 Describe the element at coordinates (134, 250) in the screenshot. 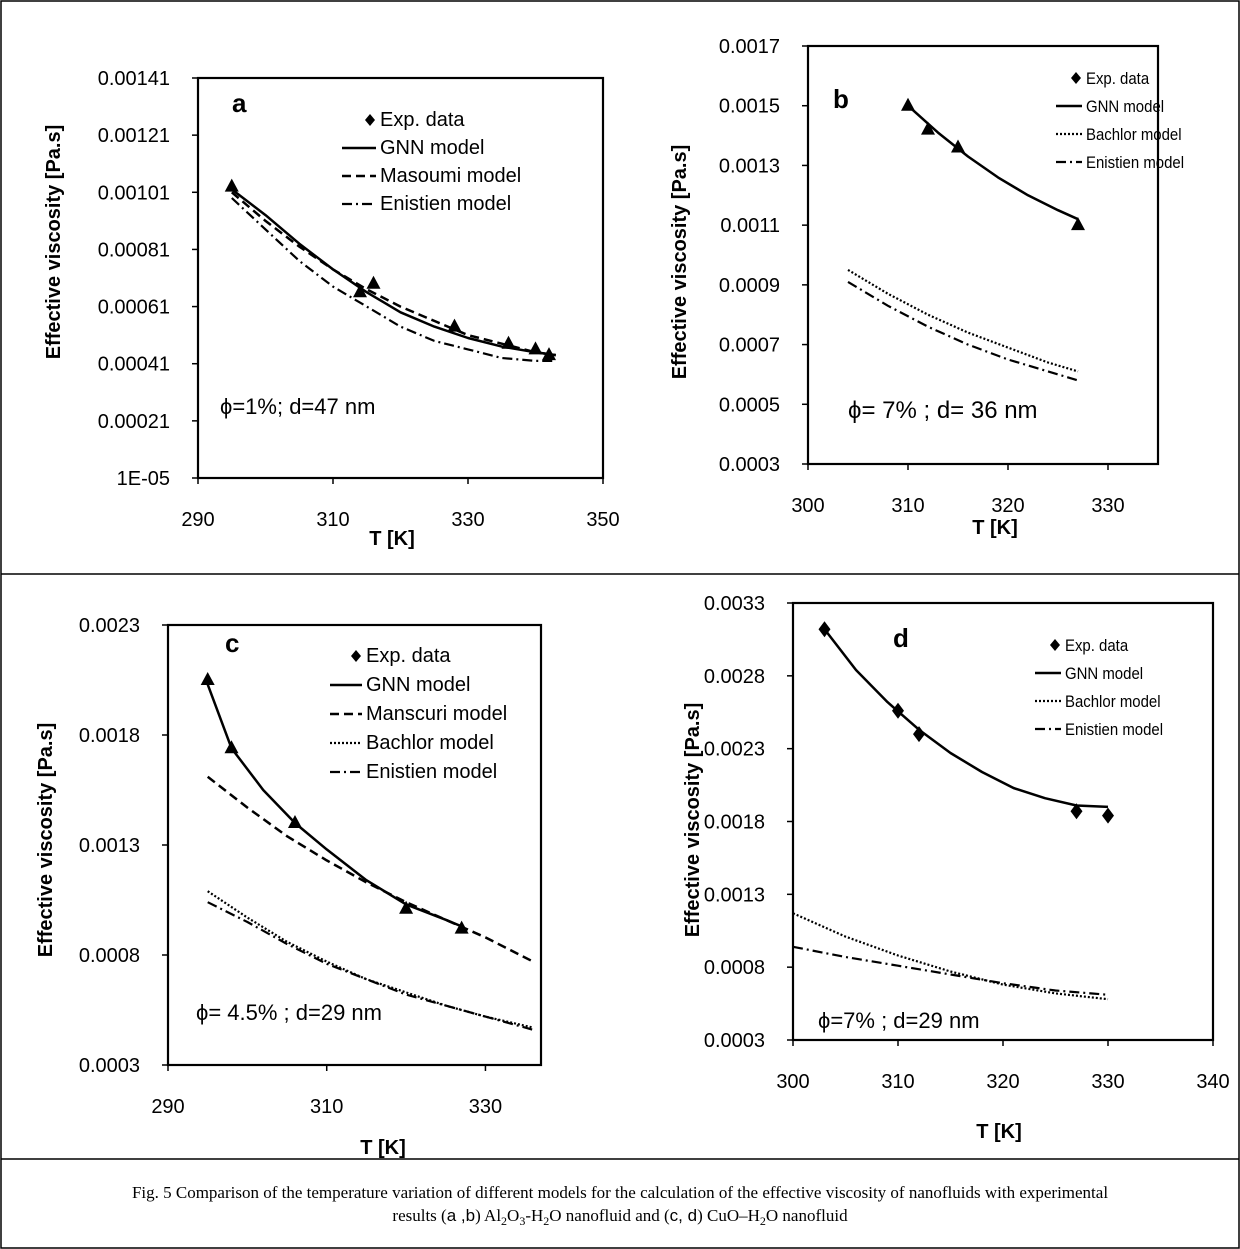

I see `y-tick-label: 0.00081` at that location.